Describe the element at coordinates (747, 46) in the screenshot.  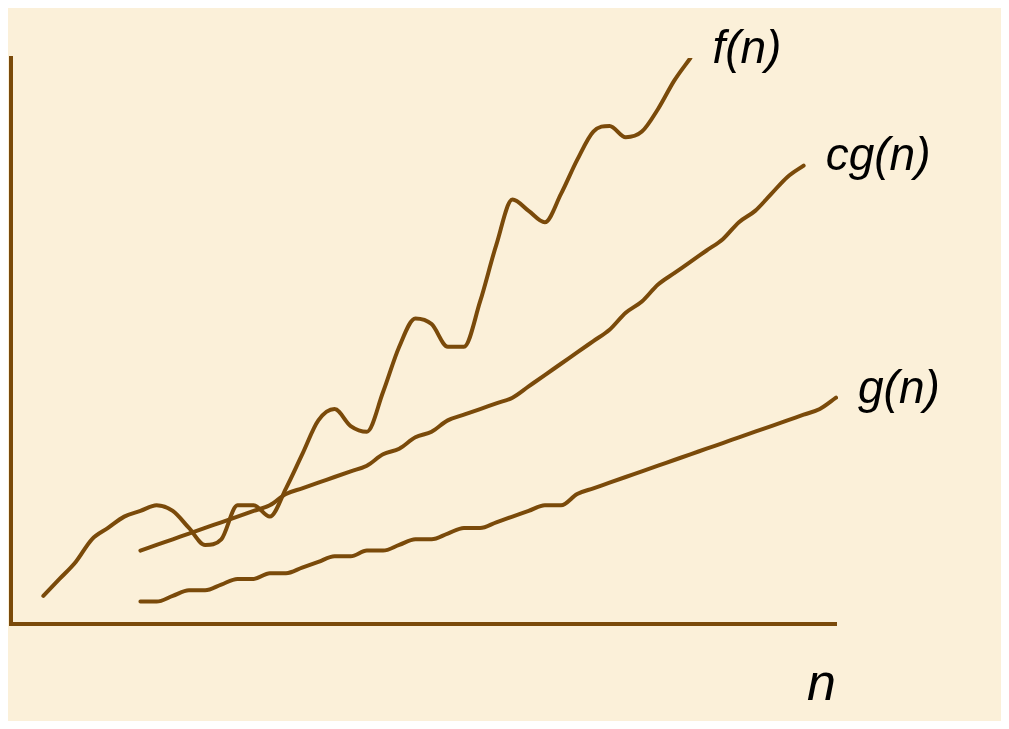
I see `series-label: f(n)` at that location.